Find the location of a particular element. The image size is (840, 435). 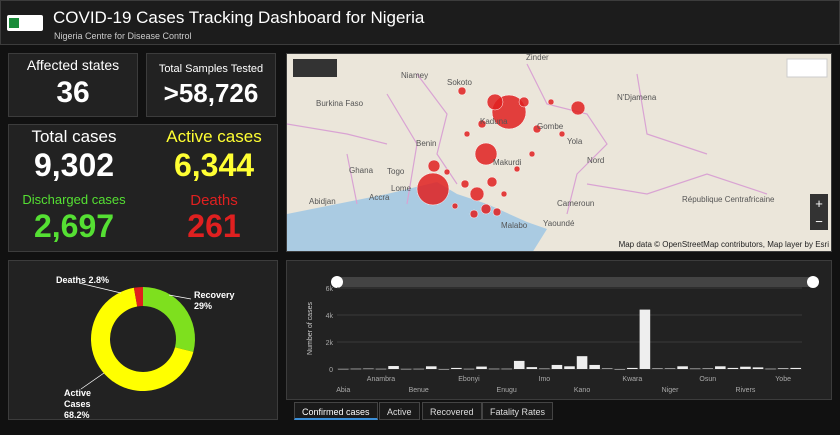

label: Deaths is located at coordinates (214, 200).